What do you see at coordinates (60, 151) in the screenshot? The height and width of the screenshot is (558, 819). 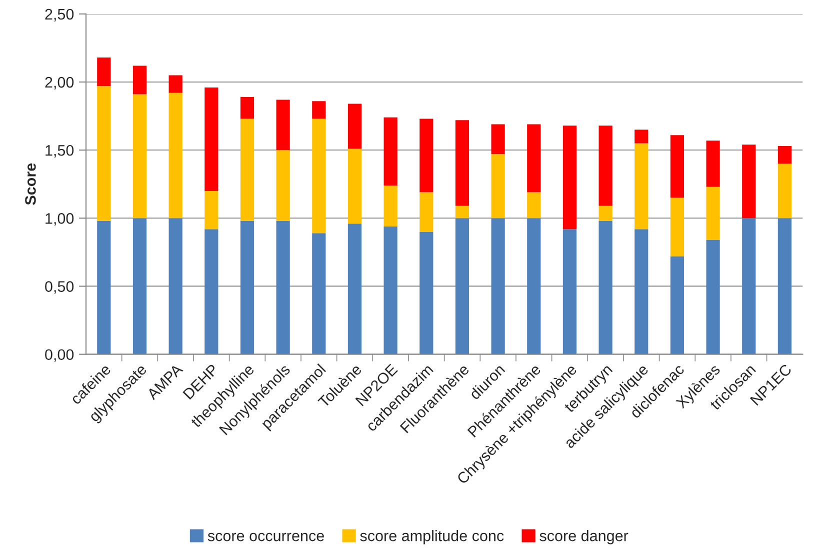 I see `y-tick-label: 1,50` at bounding box center [60, 151].